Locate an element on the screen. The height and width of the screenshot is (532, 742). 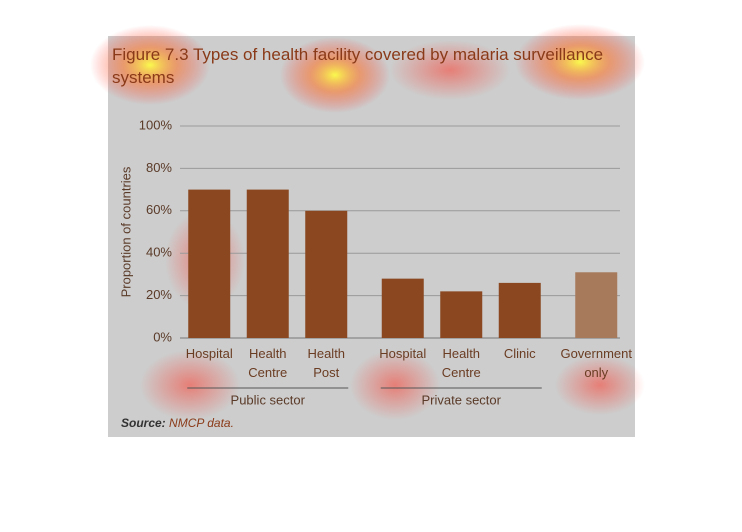
group-label: Public sector is located at coordinates (268, 399).